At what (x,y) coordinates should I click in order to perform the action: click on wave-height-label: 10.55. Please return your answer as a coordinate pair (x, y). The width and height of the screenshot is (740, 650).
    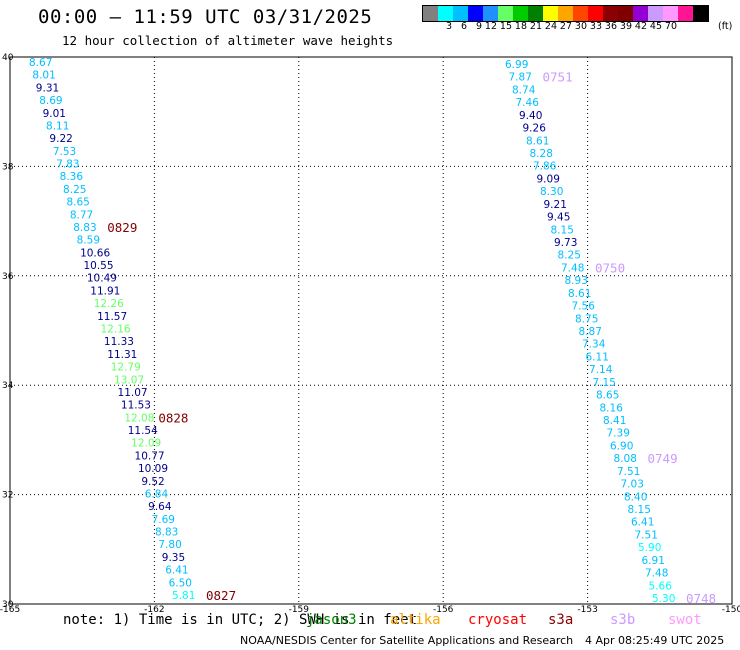
    Looking at the image, I should click on (98, 266).